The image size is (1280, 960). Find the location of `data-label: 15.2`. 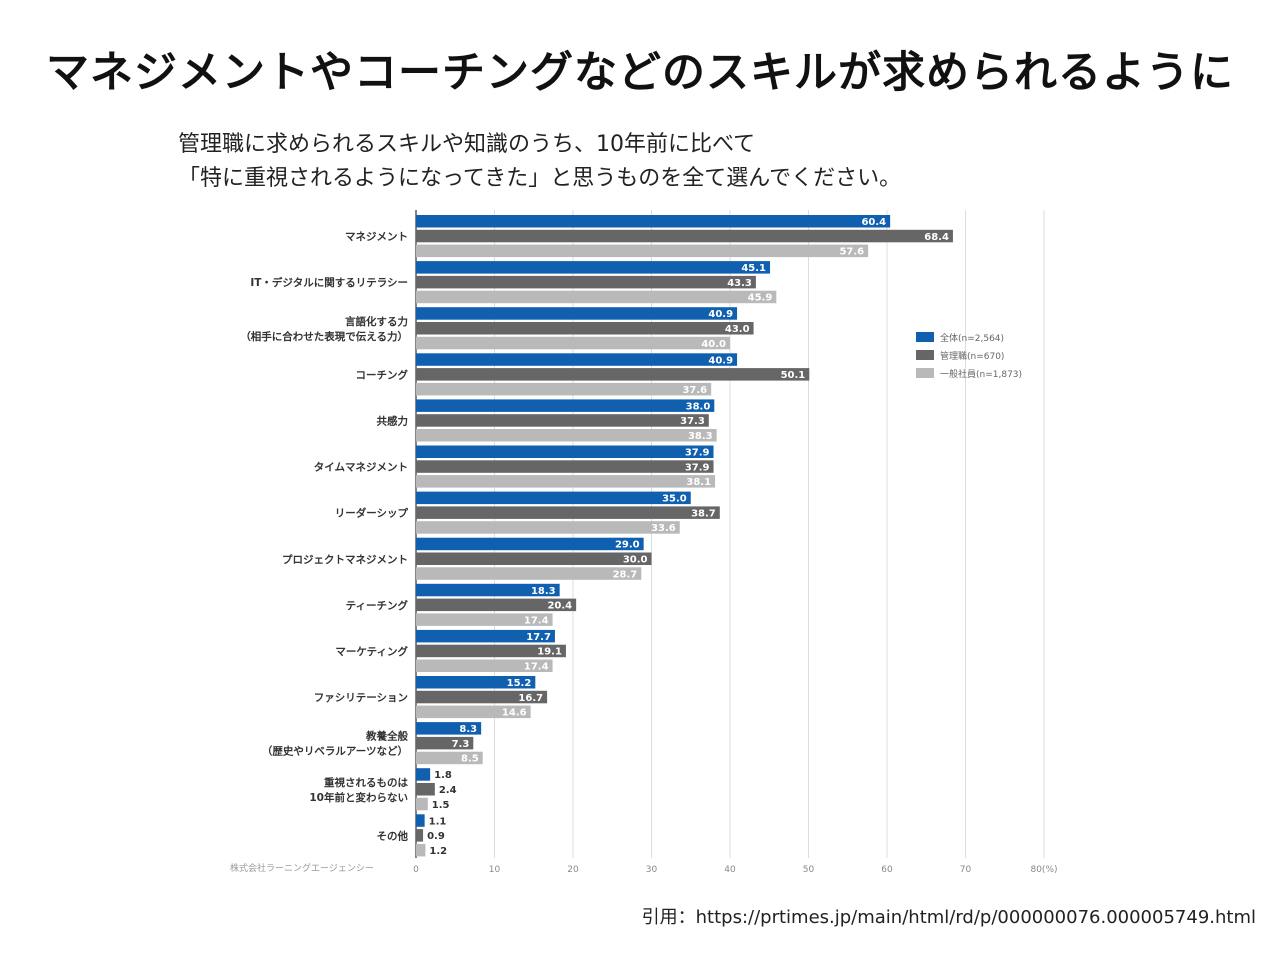

data-label: 15.2 is located at coordinates (519, 683).